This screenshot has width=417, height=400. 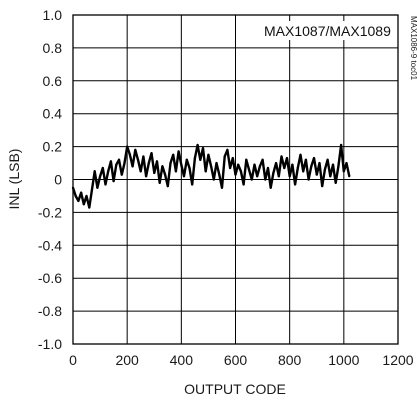 What do you see at coordinates (53, 48) in the screenshot?
I see `y-tick-label: 0.8` at bounding box center [53, 48].